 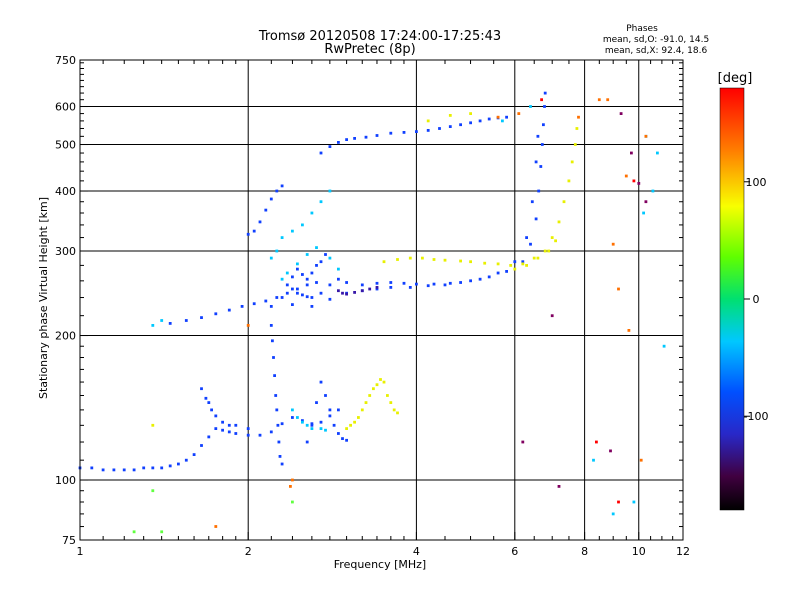 I want to click on y-tick-label: 300, so click(x=65, y=251).